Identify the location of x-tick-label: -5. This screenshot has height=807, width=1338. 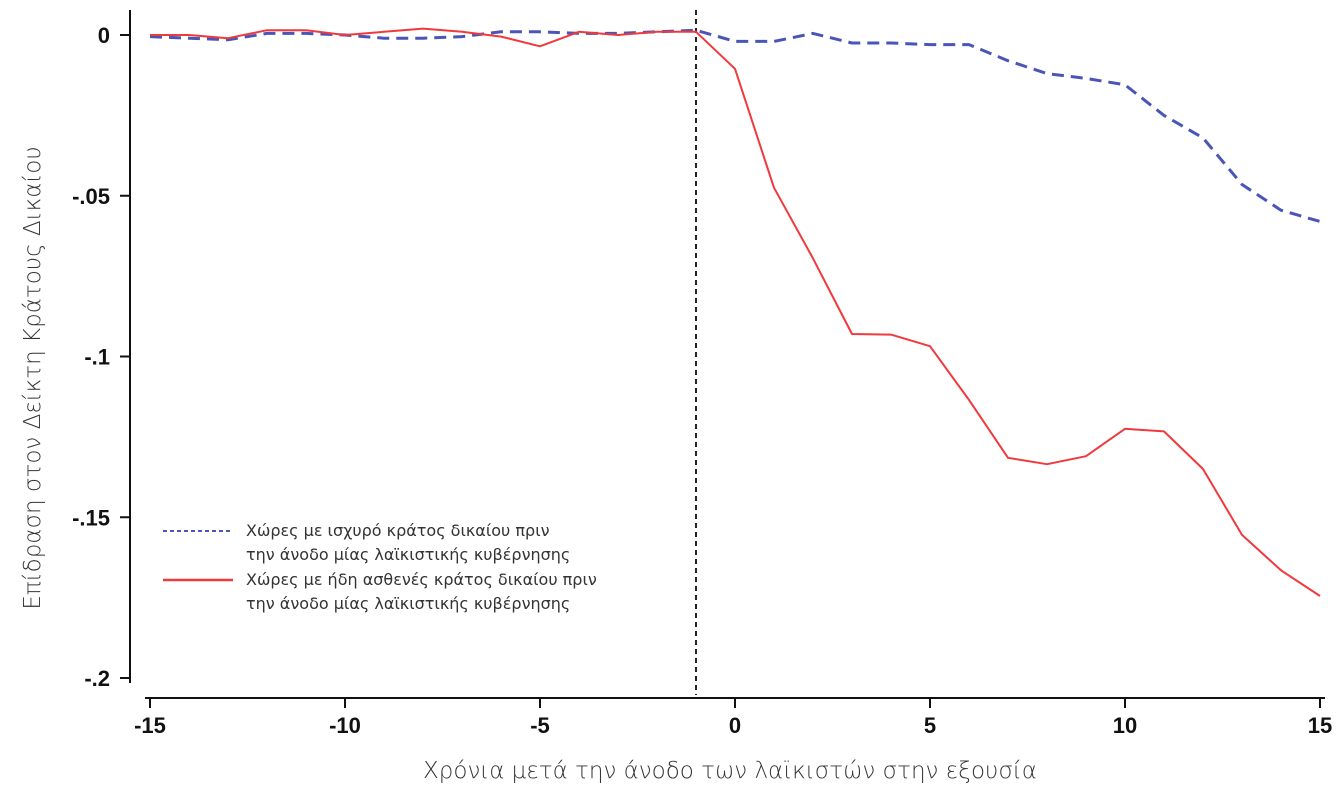
(540, 725).